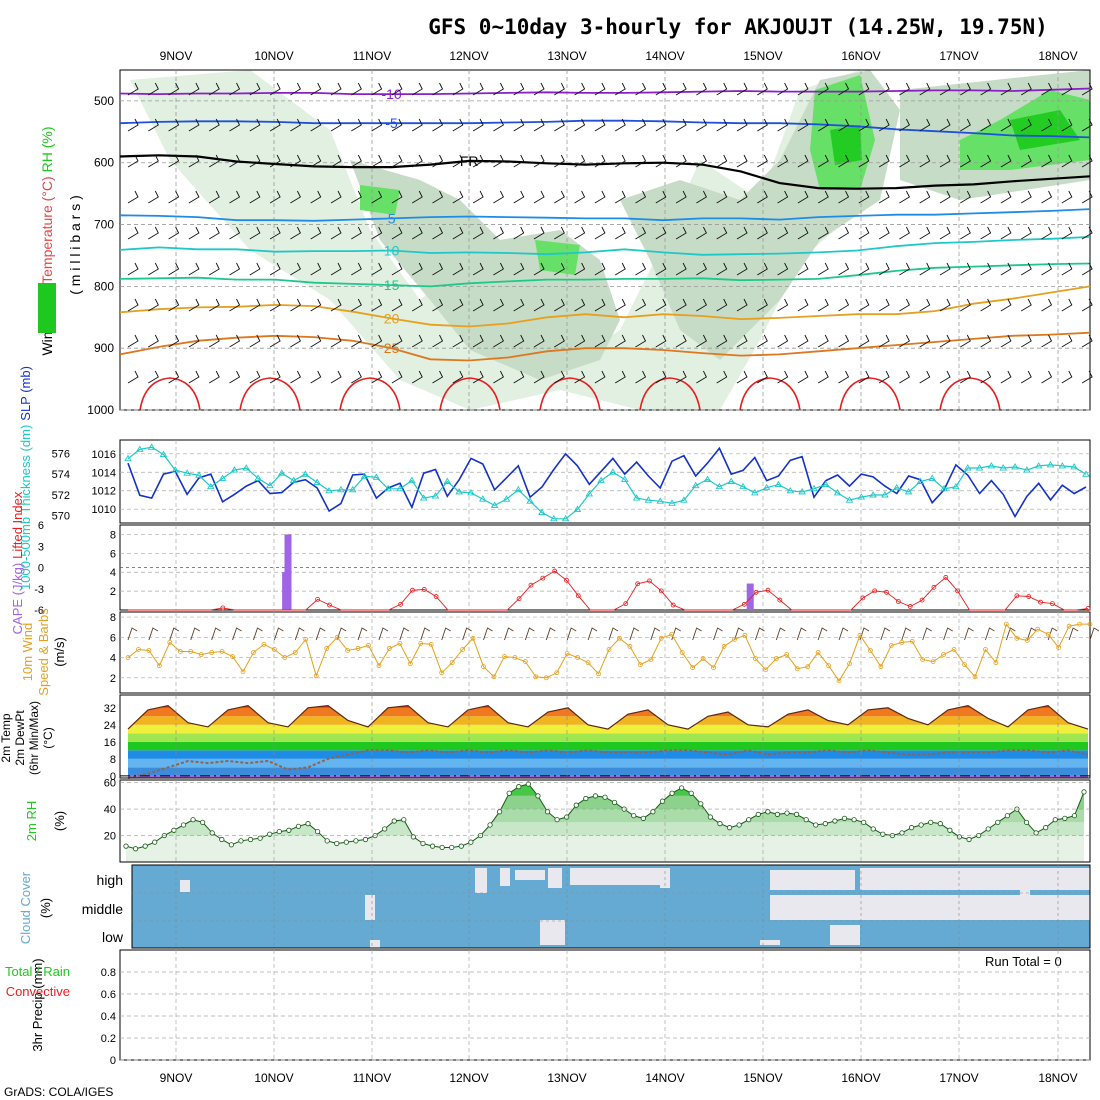  What do you see at coordinates (605, 129) in the screenshot?
I see `isotherm-line` at bounding box center [605, 129].